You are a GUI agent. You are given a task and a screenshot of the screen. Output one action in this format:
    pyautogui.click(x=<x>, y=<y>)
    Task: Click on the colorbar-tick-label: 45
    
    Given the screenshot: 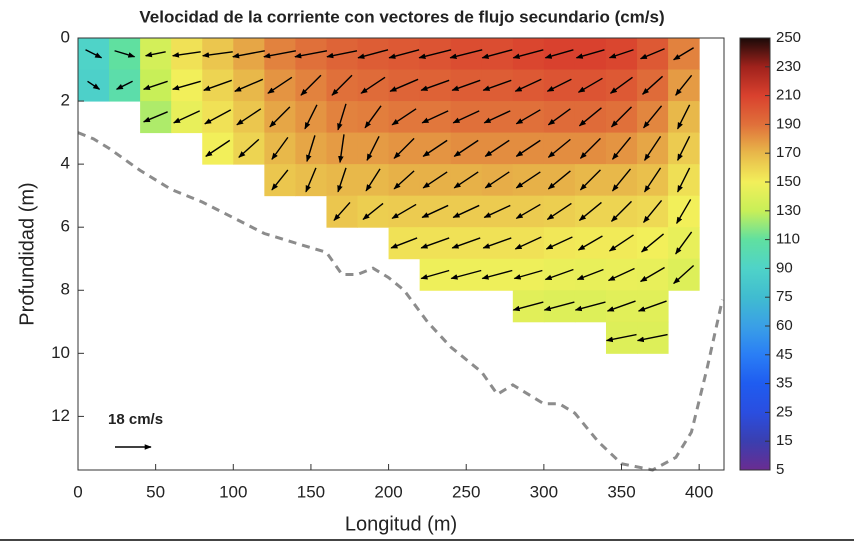 What is the action you would take?
    pyautogui.click(x=784, y=354)
    